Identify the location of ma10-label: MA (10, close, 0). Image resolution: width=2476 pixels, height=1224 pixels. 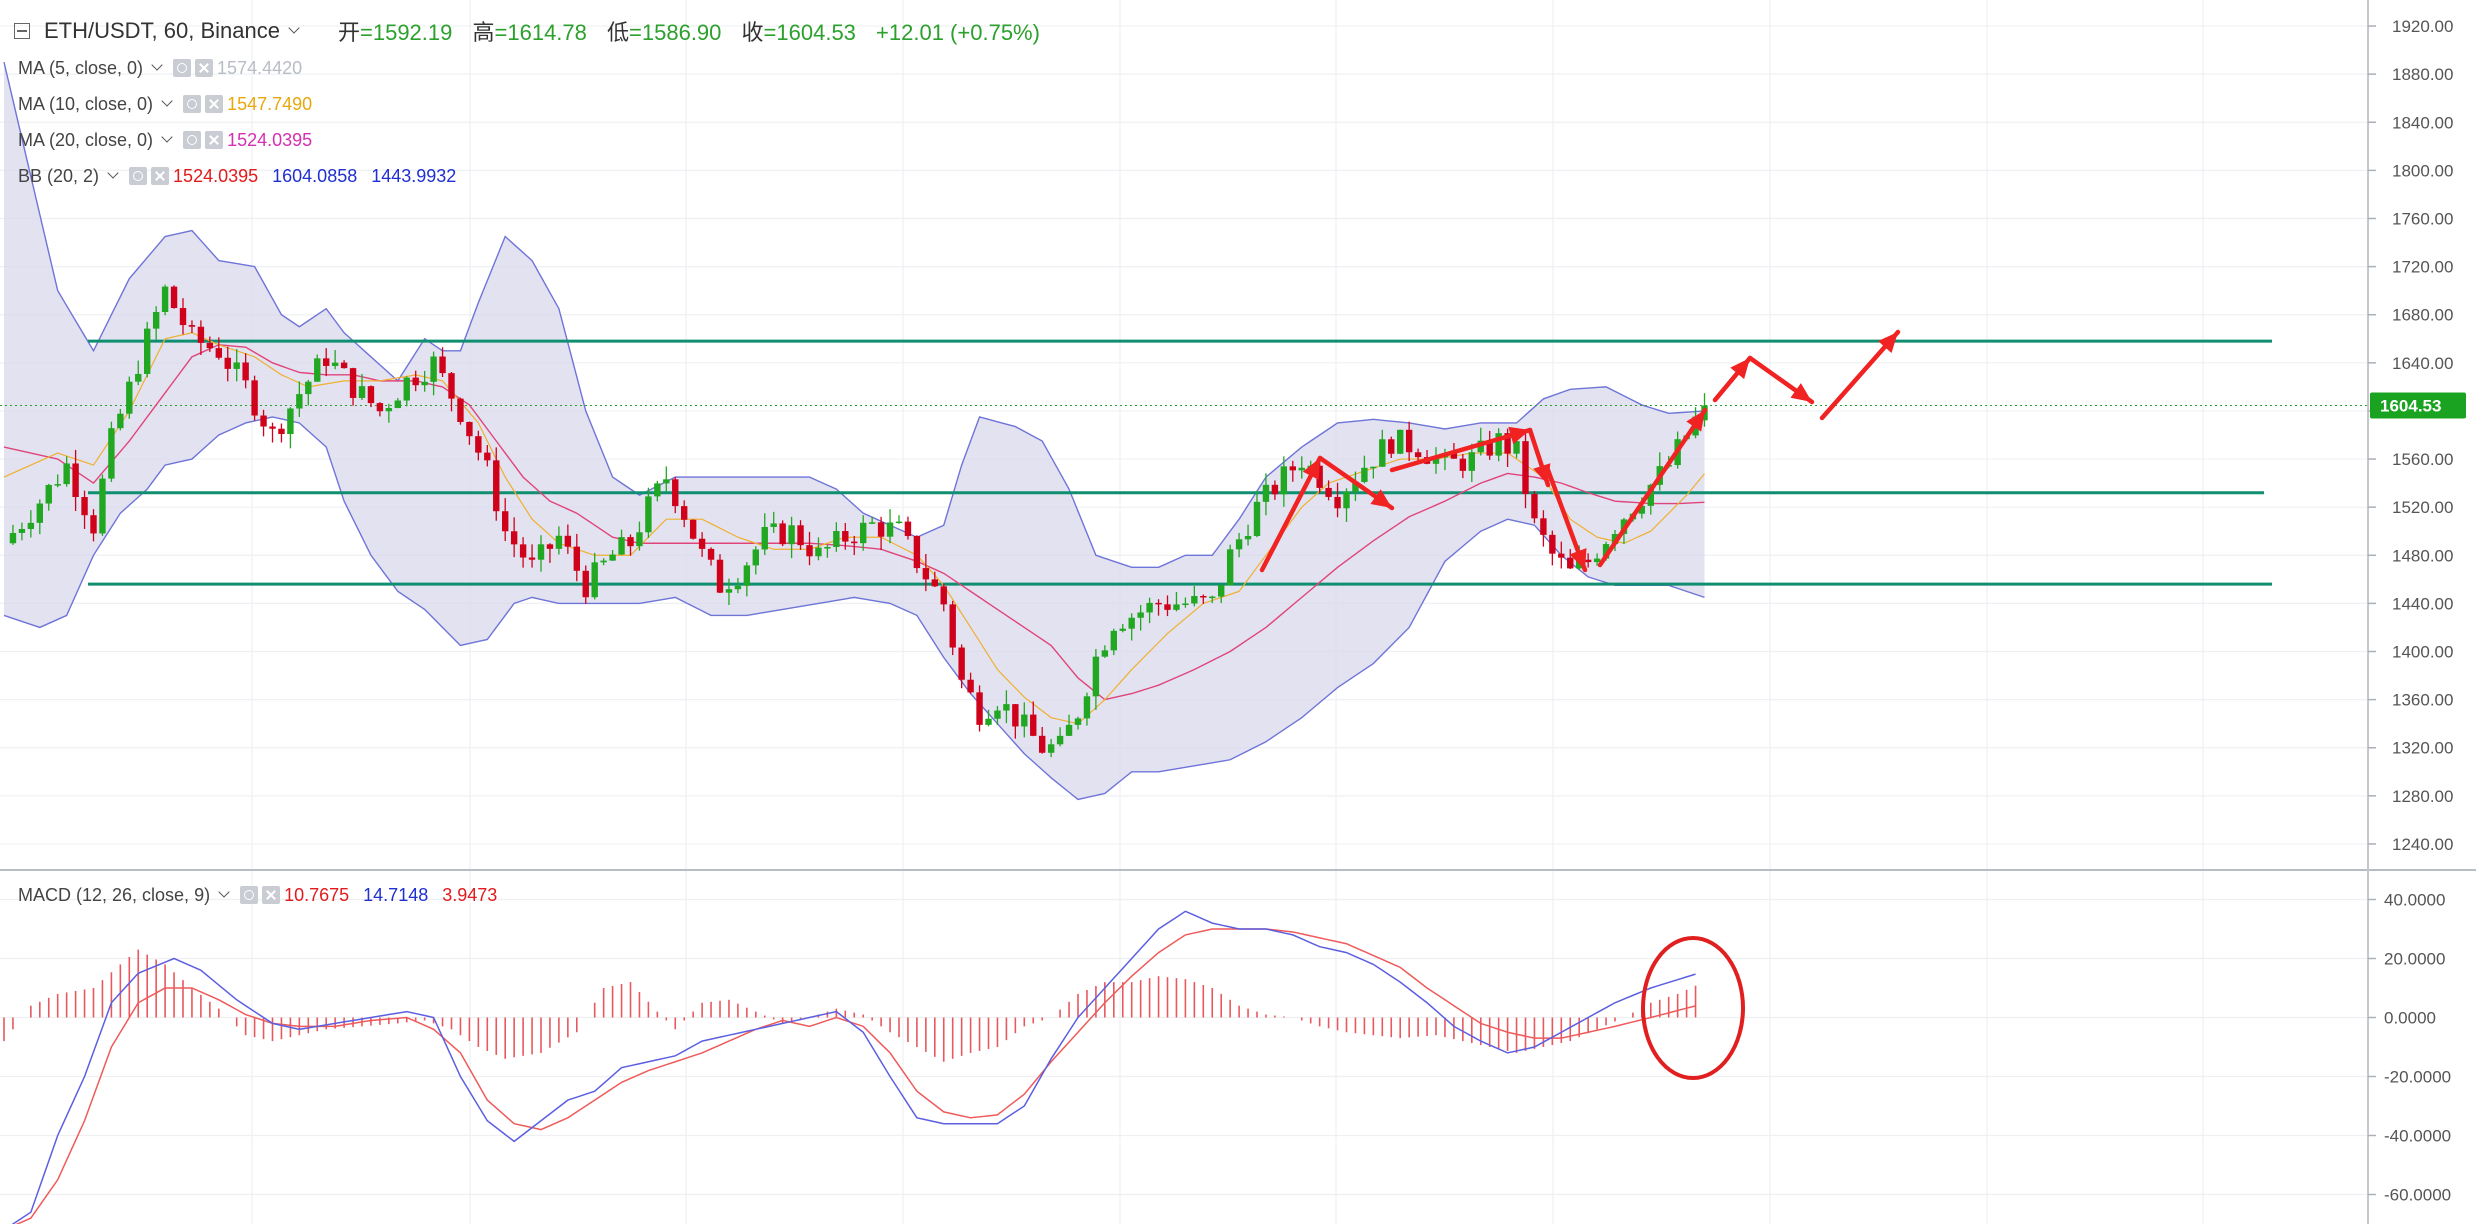
(86, 103).